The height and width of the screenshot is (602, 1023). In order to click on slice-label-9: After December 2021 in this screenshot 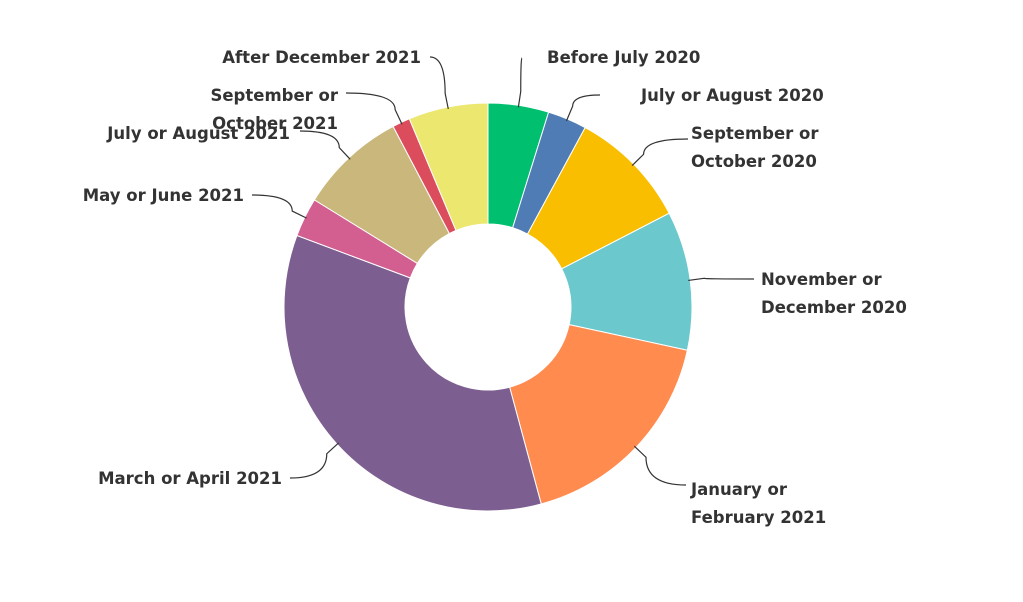, I will do `click(321, 57)`.